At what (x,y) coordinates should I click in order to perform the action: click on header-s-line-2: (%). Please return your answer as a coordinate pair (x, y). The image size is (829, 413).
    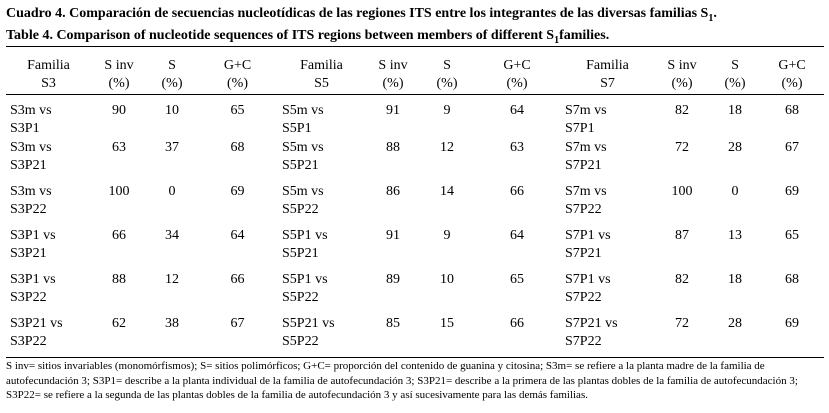
    Looking at the image, I should click on (735, 83).